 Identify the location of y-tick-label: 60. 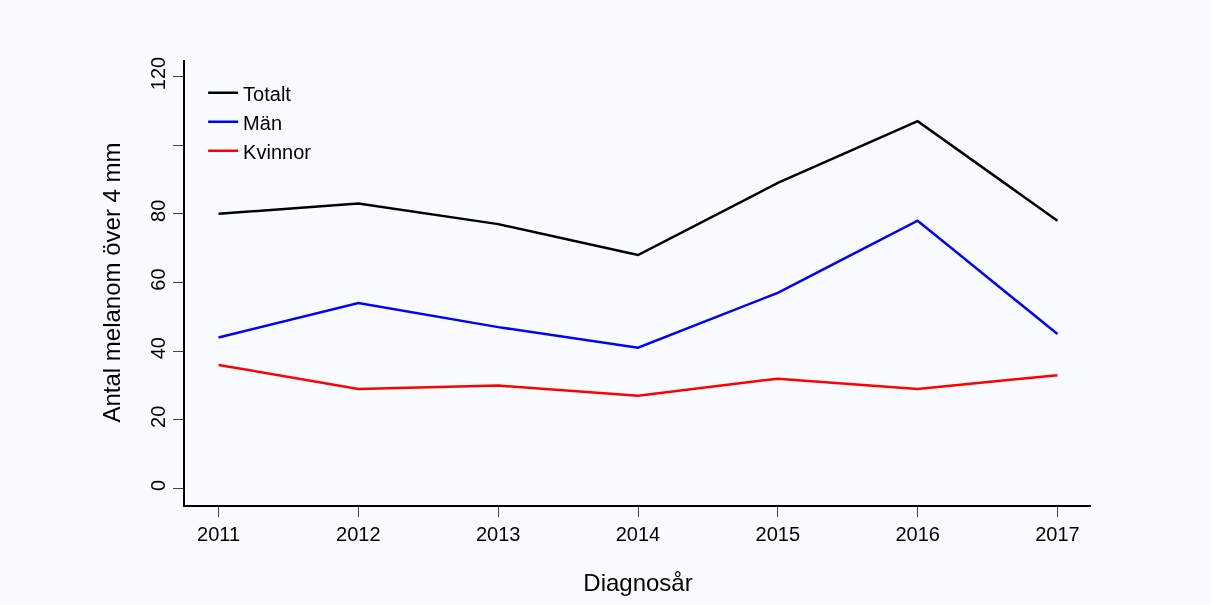
(158, 279).